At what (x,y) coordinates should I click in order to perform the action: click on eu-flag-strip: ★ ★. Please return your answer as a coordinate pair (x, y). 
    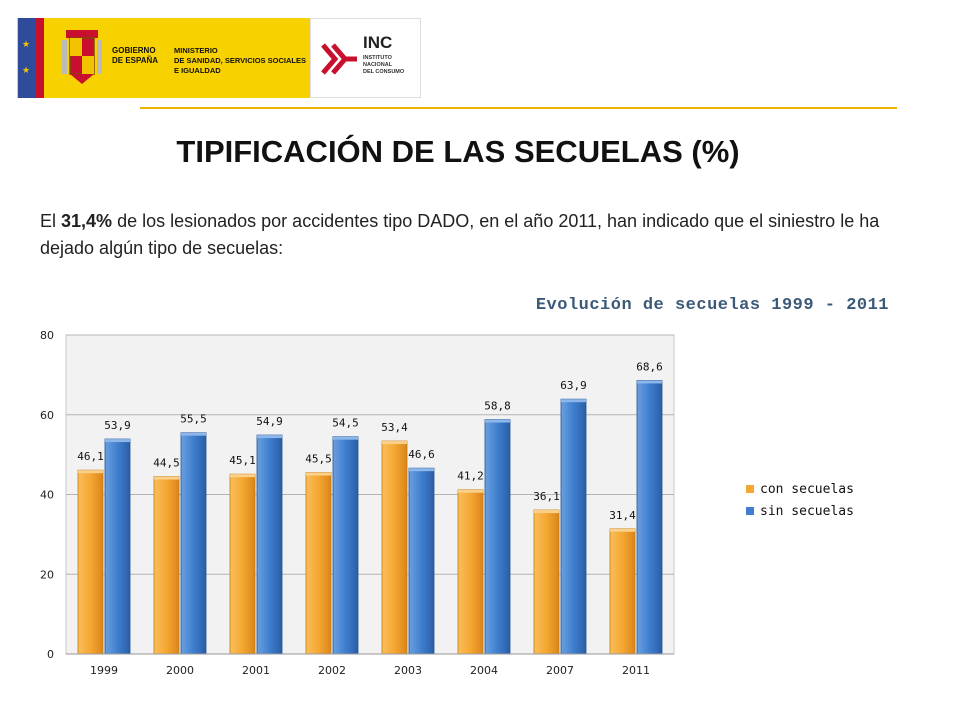
    Looking at the image, I should click on (31, 58).